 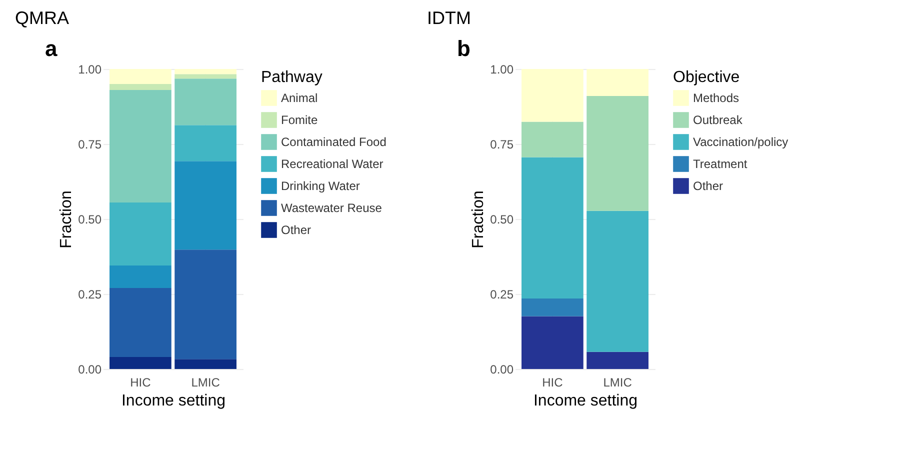 I want to click on legend-label: Methods, so click(x=716, y=98).